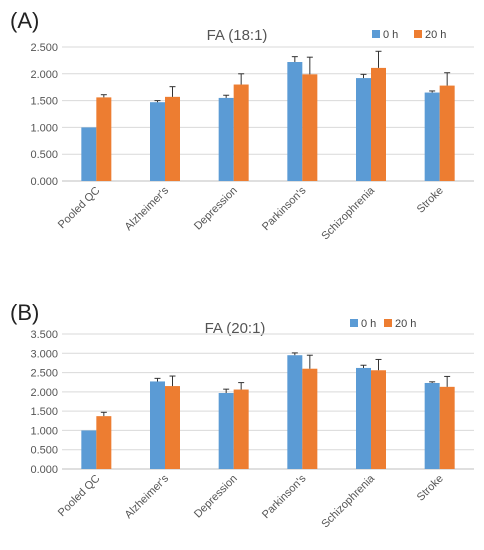 The height and width of the screenshot is (550, 484). I want to click on chart-title: FA (20:1), so click(235, 328).